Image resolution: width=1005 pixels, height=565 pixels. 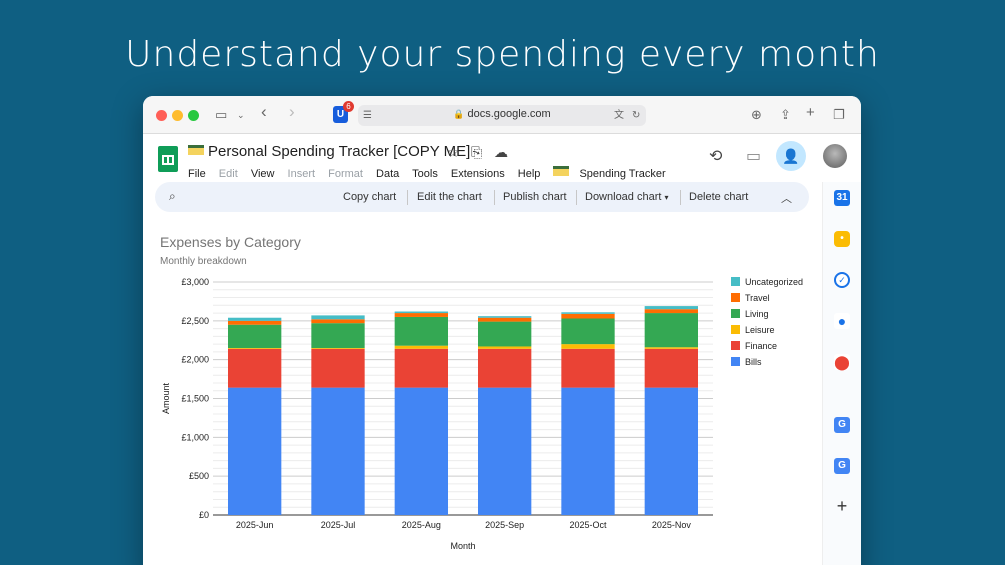 What do you see at coordinates (627, 197) in the screenshot?
I see `download-chart-button: Download chart ▾` at bounding box center [627, 197].